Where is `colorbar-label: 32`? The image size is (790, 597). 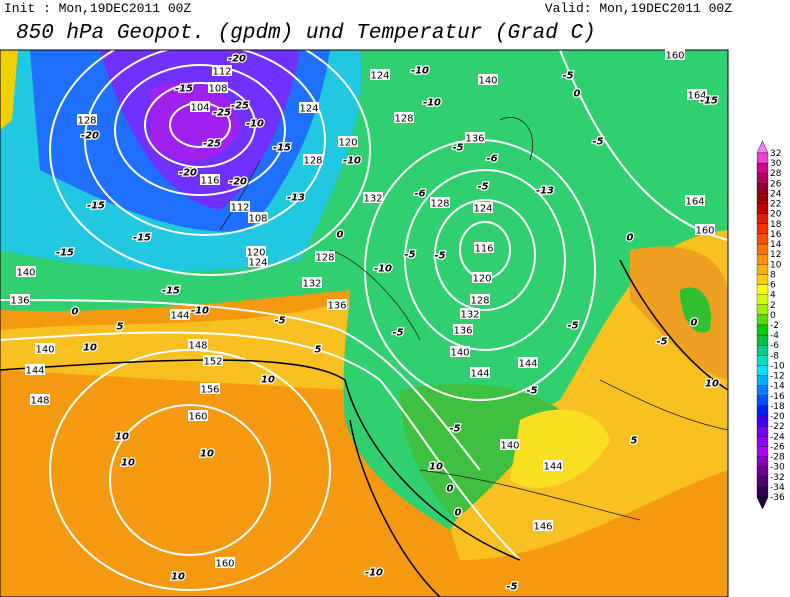 colorbar-label: 32 is located at coordinates (775, 154).